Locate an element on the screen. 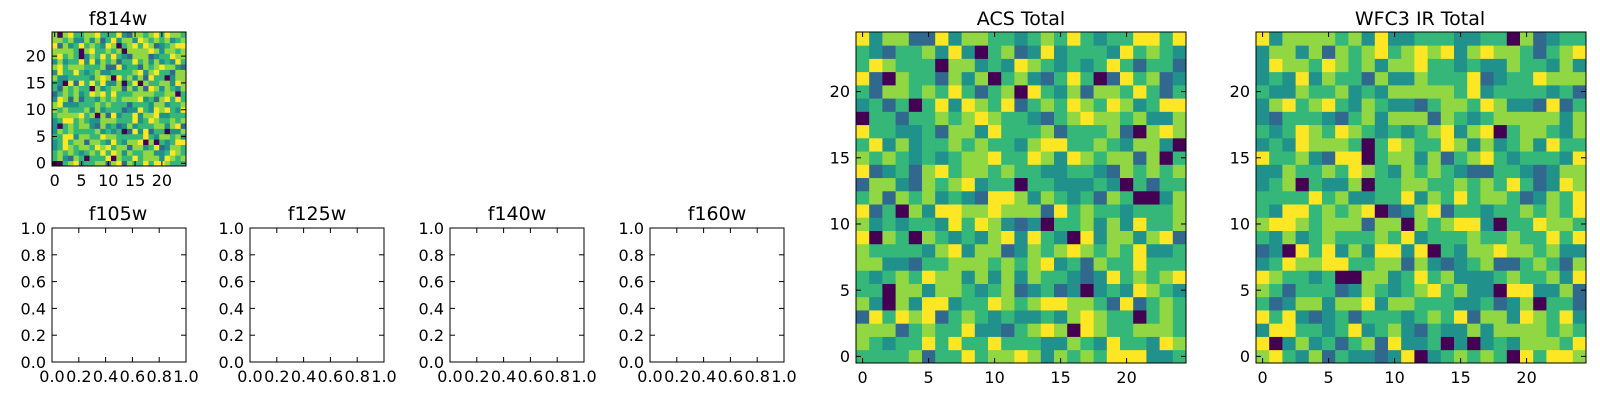  xtick-label: 0.8 is located at coordinates (356, 376).